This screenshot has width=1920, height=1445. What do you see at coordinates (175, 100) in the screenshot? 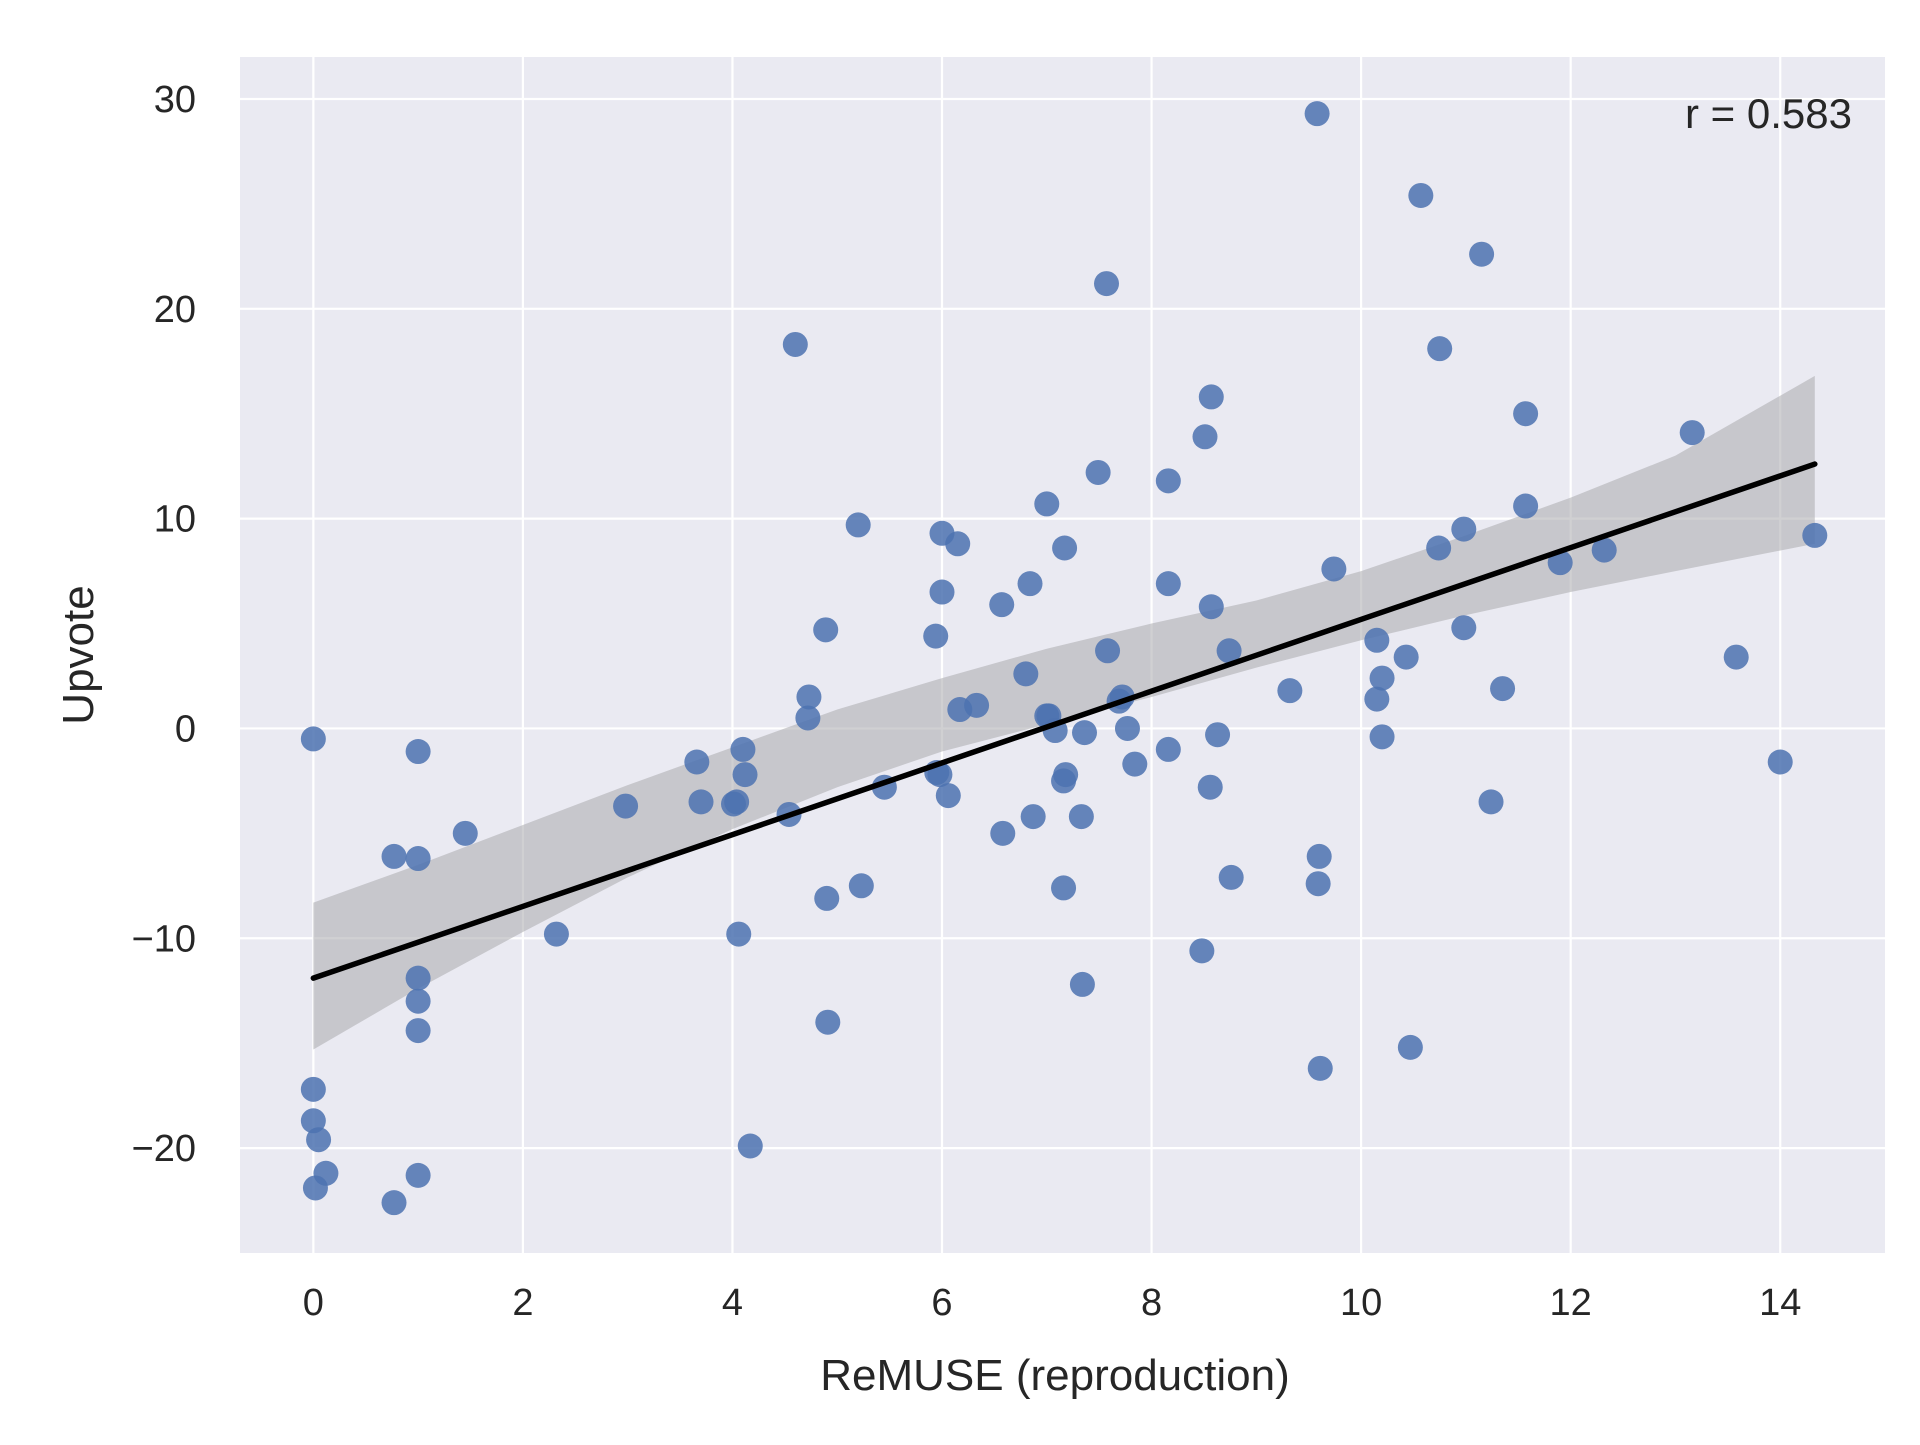
I see `y-tick-label: 30` at bounding box center [175, 100].